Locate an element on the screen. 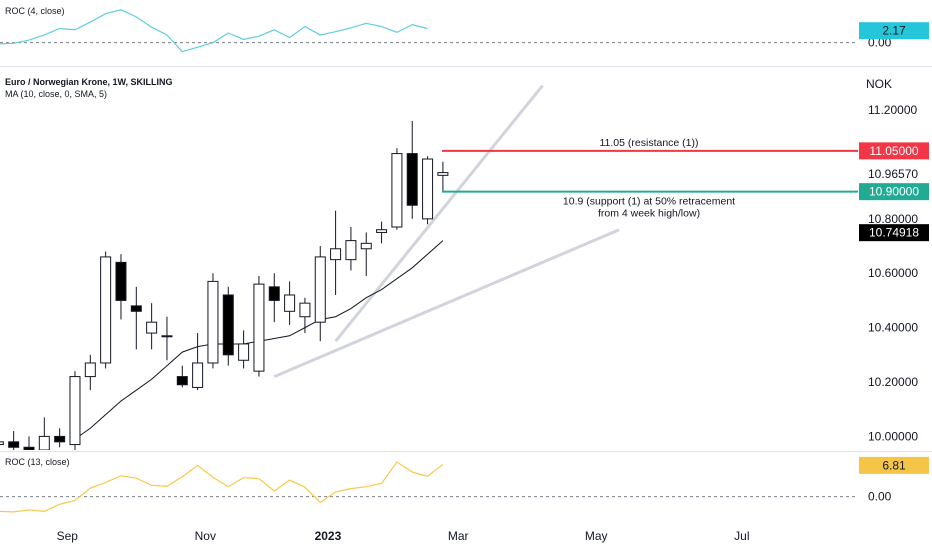  resistance-price-tag-bg is located at coordinates (894, 151).